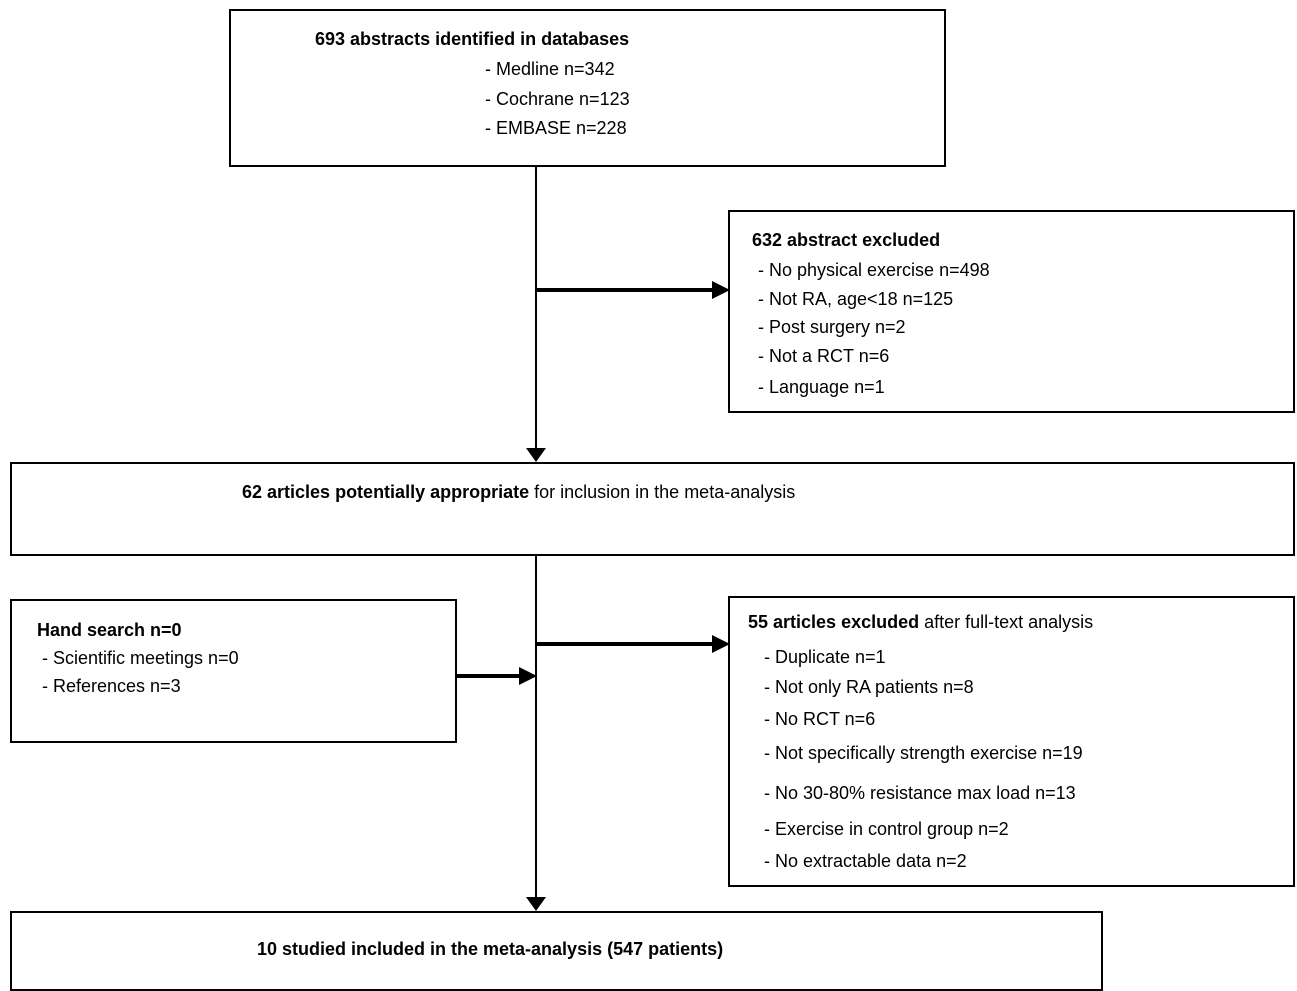 The image size is (1297, 991). Describe the element at coordinates (846, 240) in the screenshot. I see `excluded-abstracts-title: 632 abstract excluded` at that location.